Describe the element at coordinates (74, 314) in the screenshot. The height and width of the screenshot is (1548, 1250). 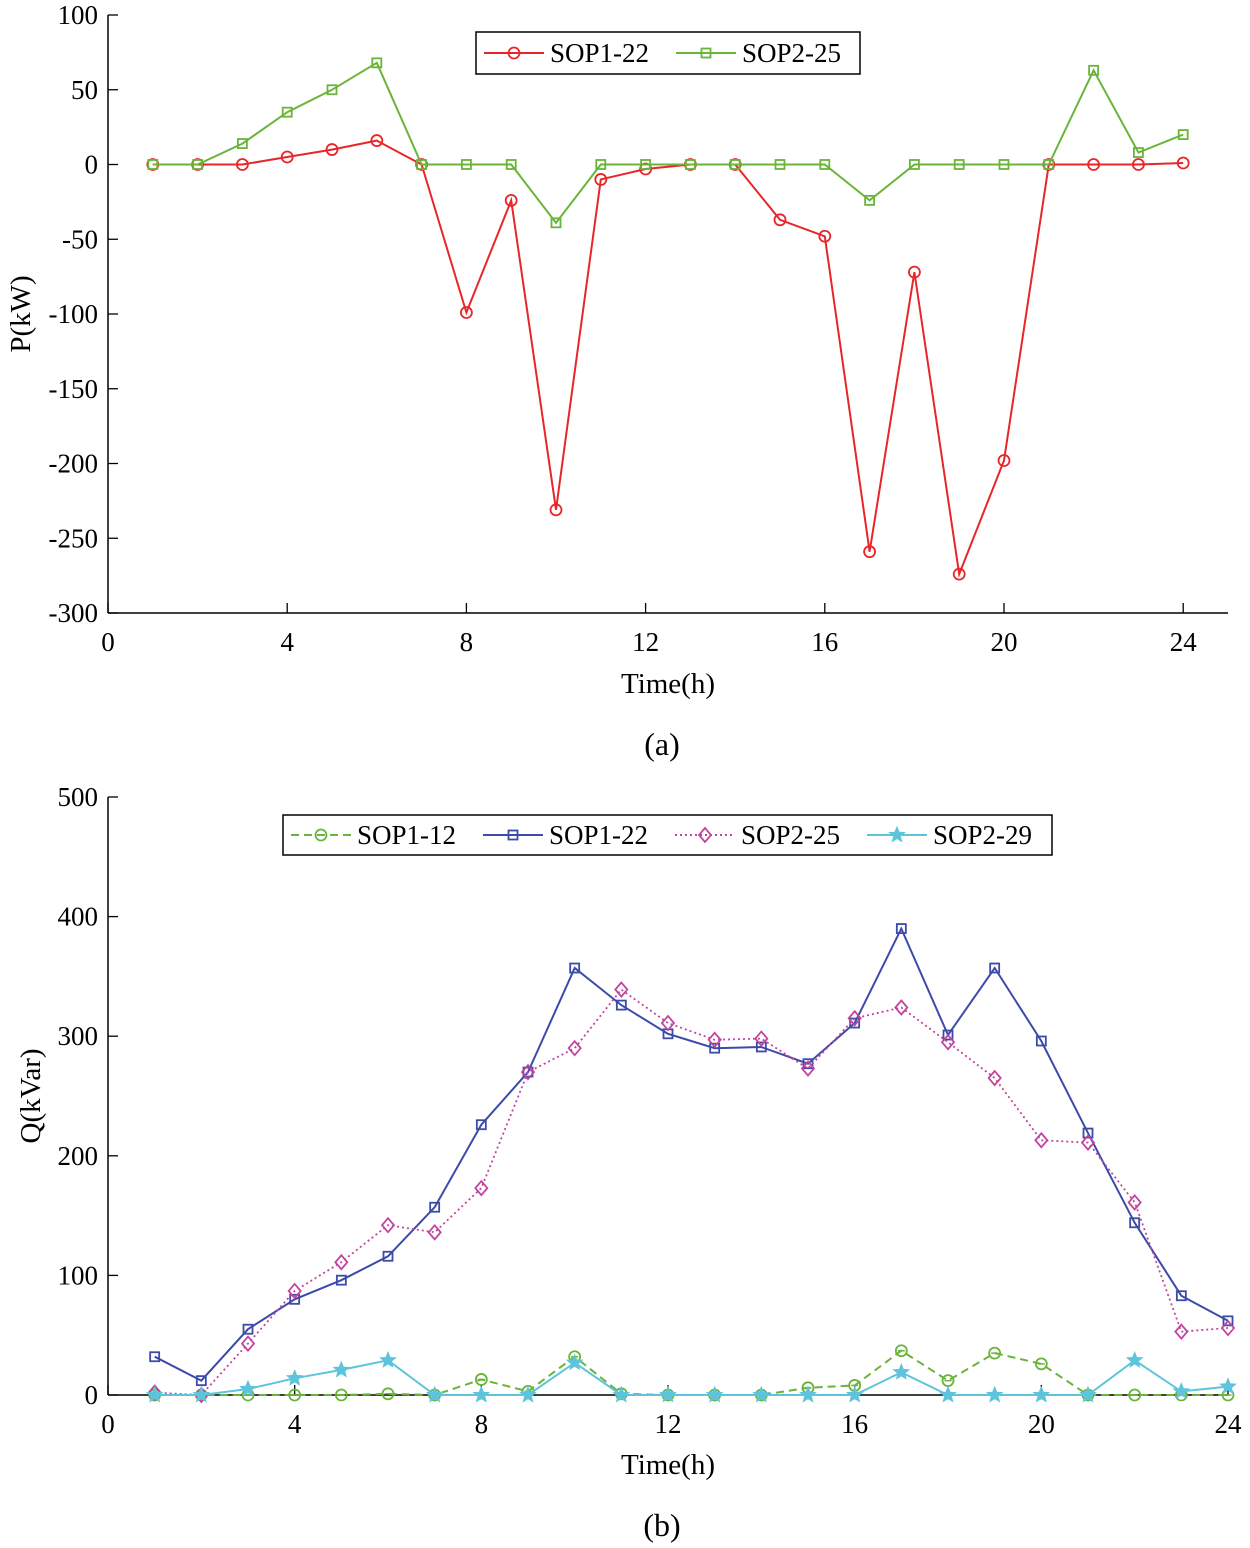
I see `y-tick-label: -100` at that location.